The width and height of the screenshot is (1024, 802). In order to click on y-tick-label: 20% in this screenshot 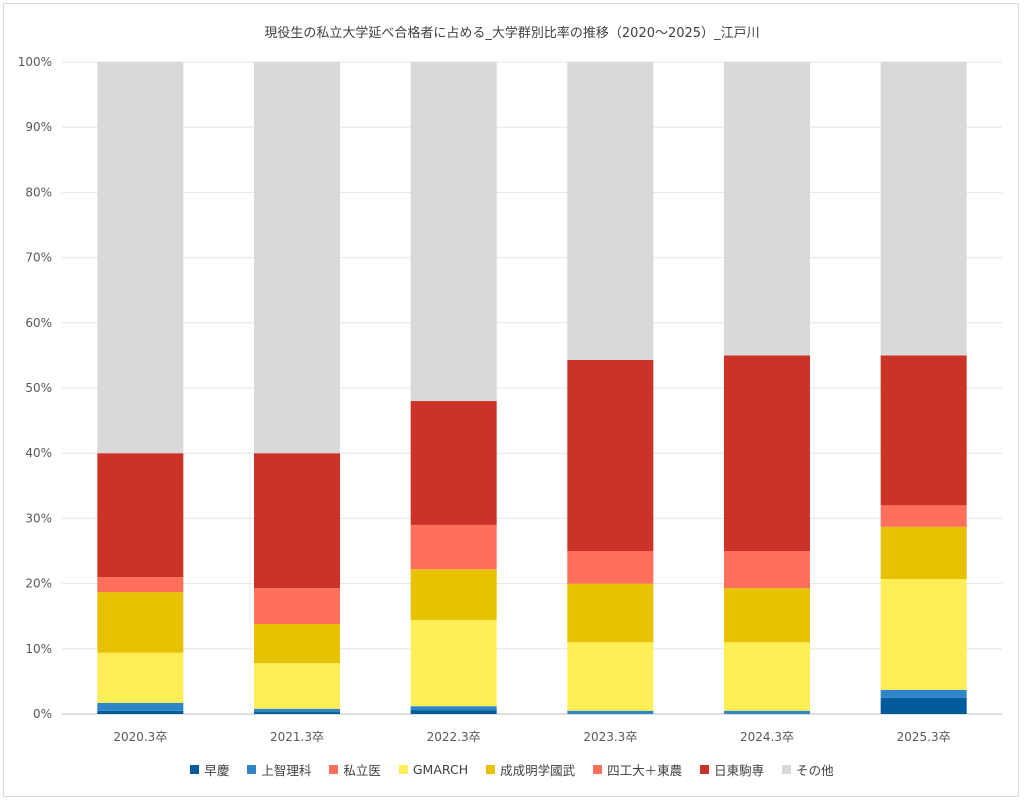, I will do `click(38, 584)`.